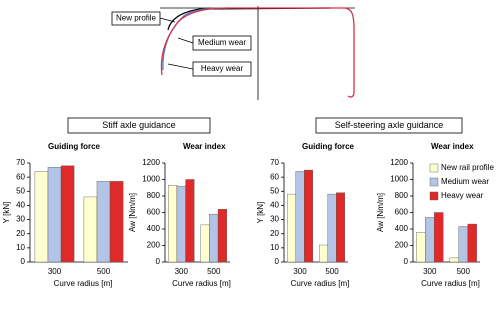 This screenshot has width=500, height=309. Describe the element at coordinates (467, 167) in the screenshot. I see `legend-label: New rail profile` at that location.